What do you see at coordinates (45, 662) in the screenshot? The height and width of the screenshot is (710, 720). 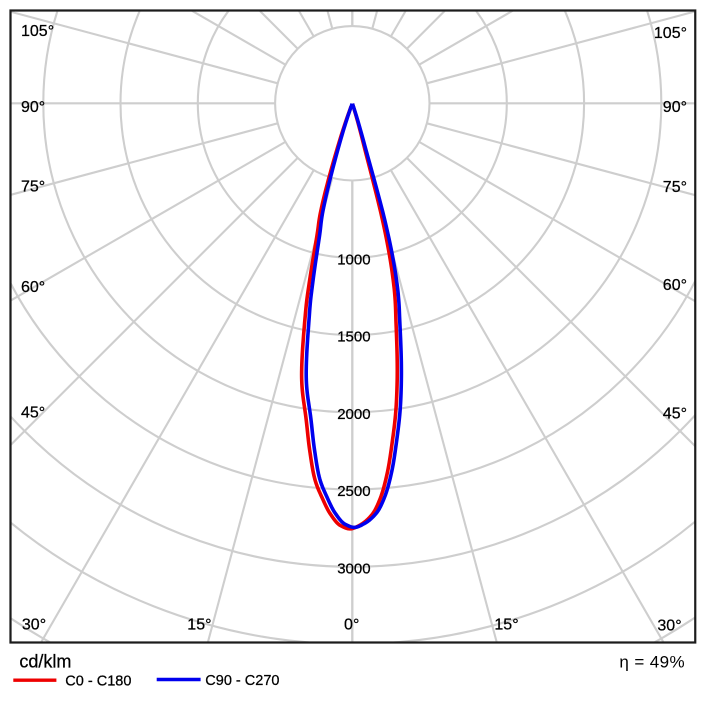 I see `svg-text: cd/klm` at bounding box center [45, 662].